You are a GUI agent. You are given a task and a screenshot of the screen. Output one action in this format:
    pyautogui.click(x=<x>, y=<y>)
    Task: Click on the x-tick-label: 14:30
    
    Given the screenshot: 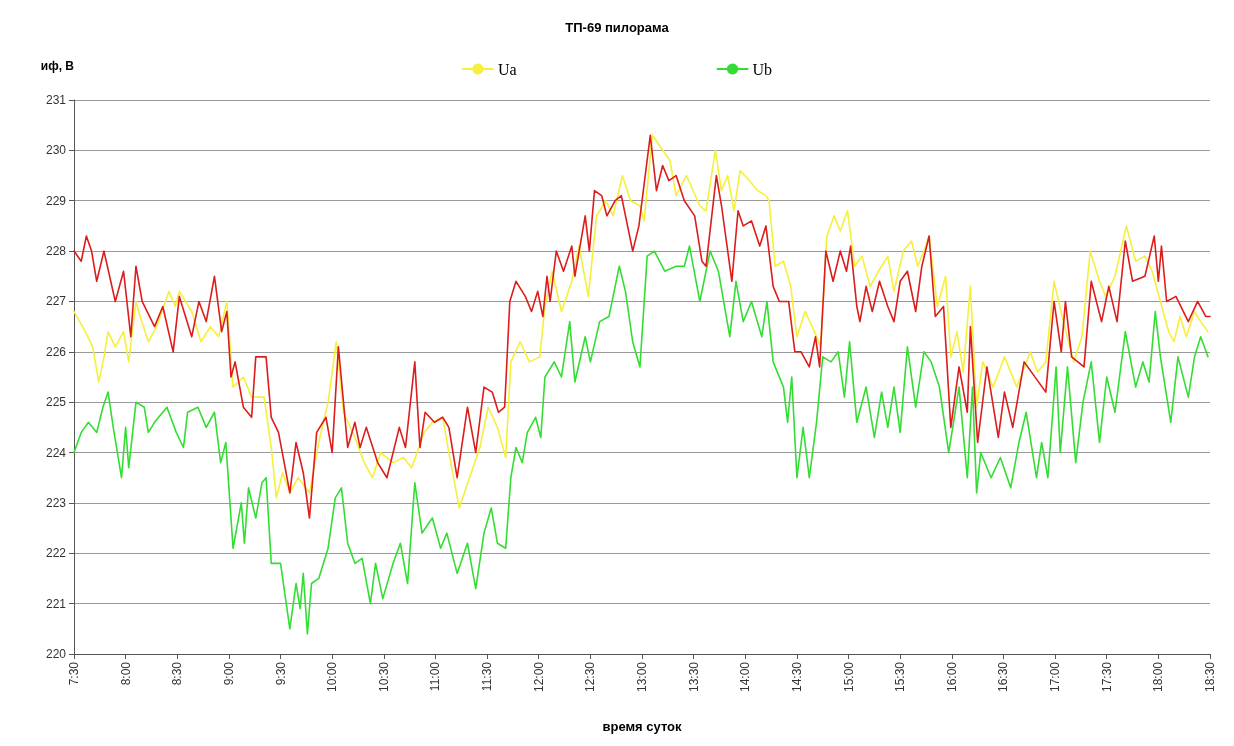 What is the action you would take?
    pyautogui.click(x=796, y=677)
    